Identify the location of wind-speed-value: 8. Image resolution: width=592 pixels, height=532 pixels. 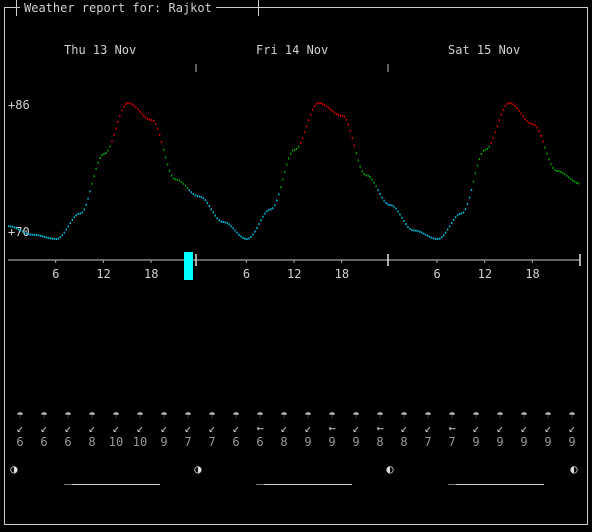
(92, 442).